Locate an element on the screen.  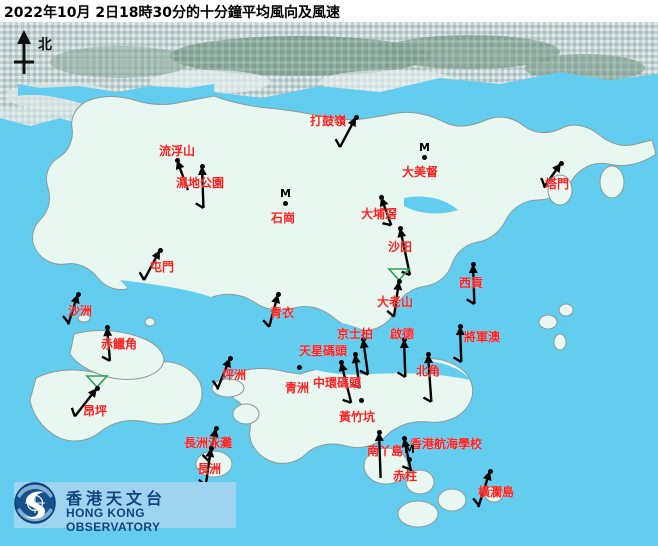
station-name-label: 西貢 is located at coordinates (471, 283).